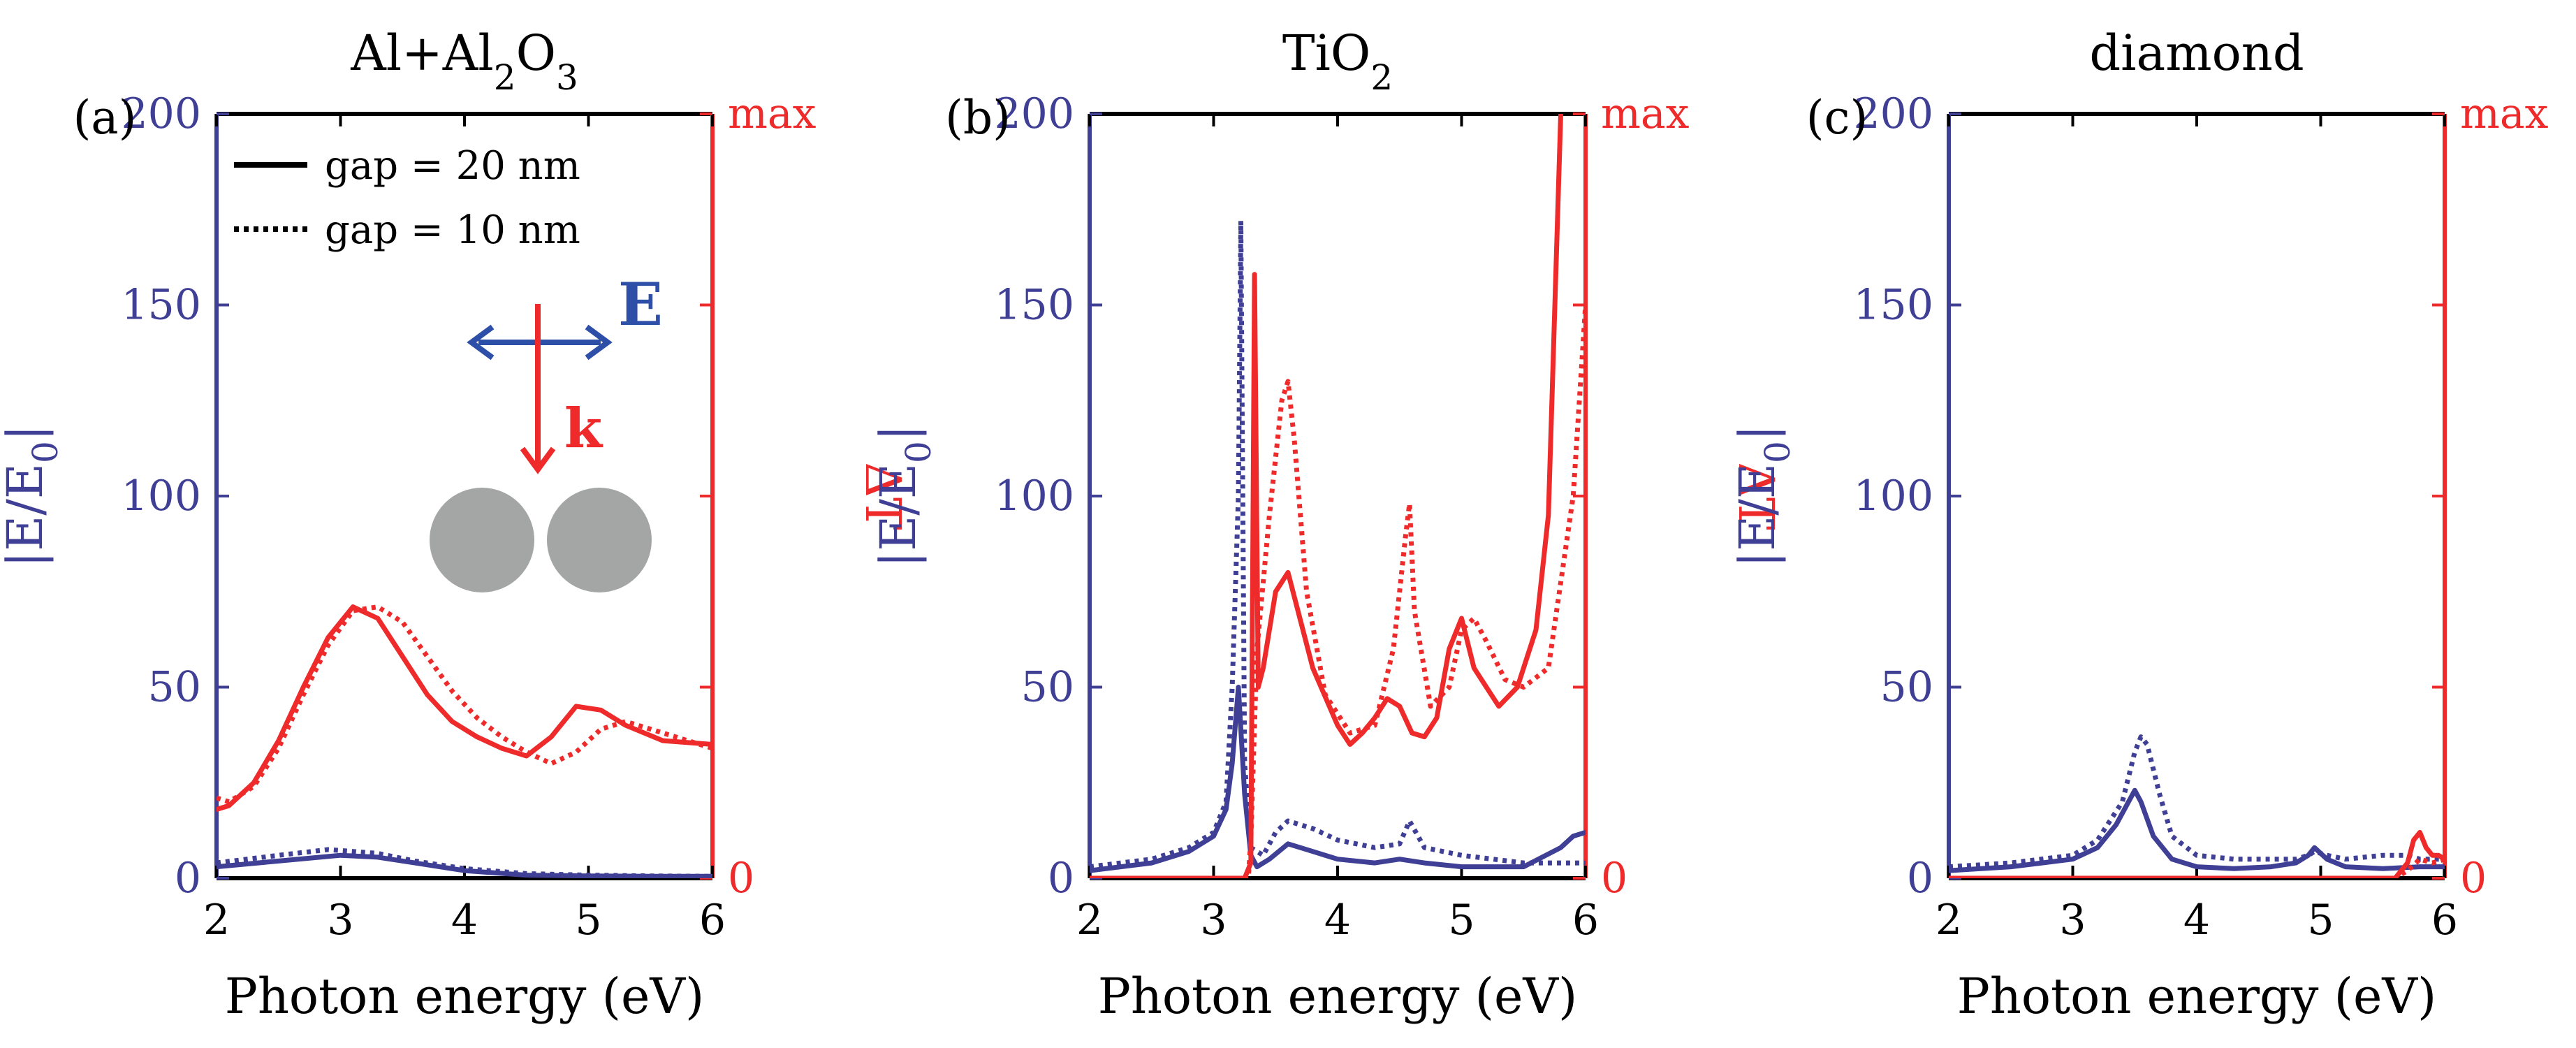 The height and width of the screenshot is (1048, 2576). I want to click on panel-label: (b), so click(978, 118).